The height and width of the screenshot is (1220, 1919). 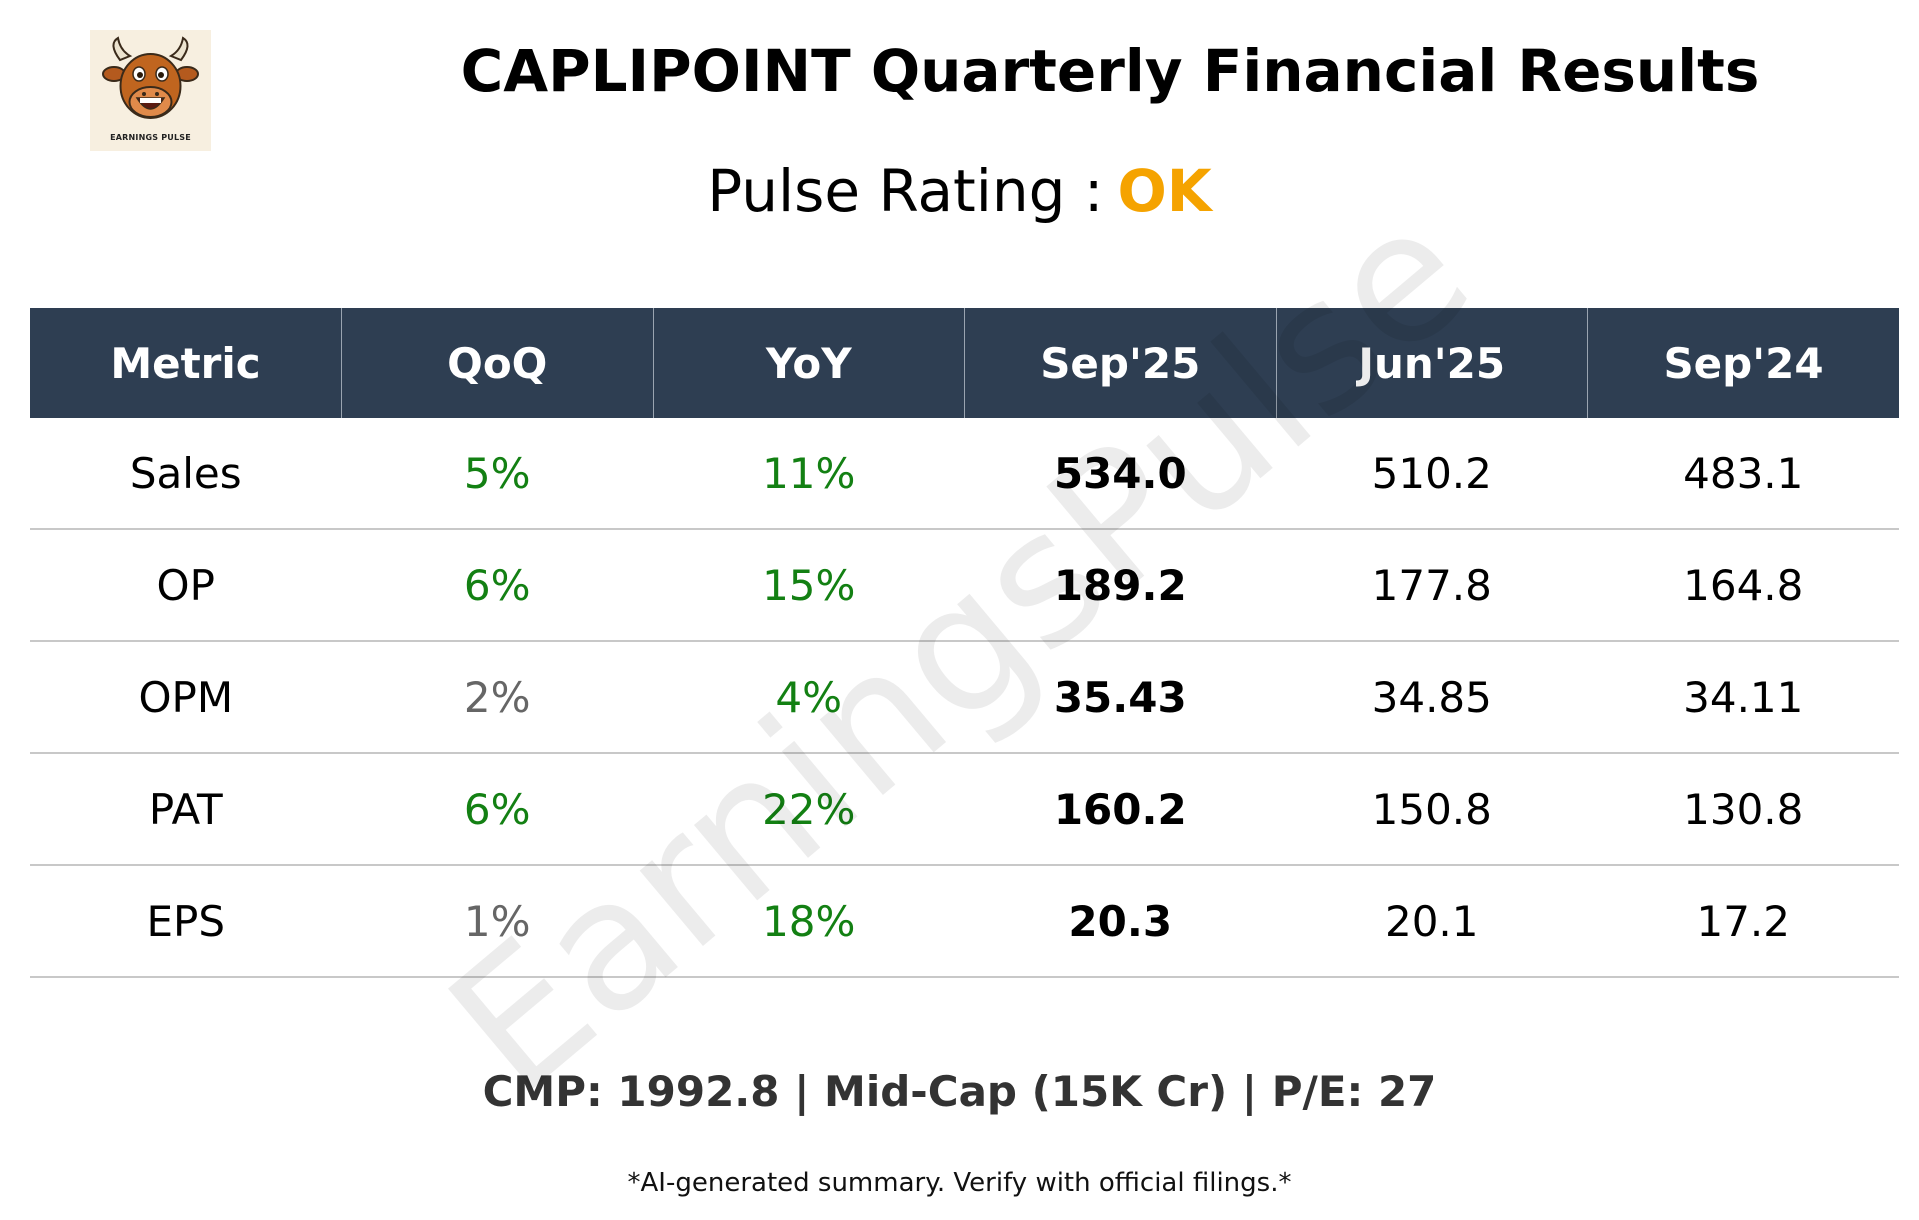 What do you see at coordinates (809, 474) in the screenshot?
I see `yoy-cell: 11%` at bounding box center [809, 474].